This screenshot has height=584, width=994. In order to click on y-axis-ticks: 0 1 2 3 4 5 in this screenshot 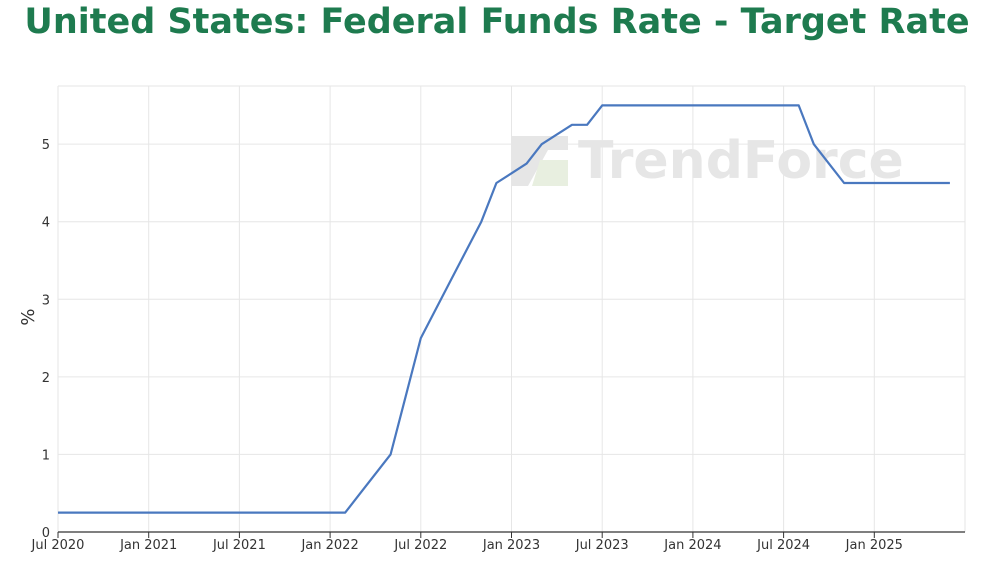, I will do `click(46, 339)`.